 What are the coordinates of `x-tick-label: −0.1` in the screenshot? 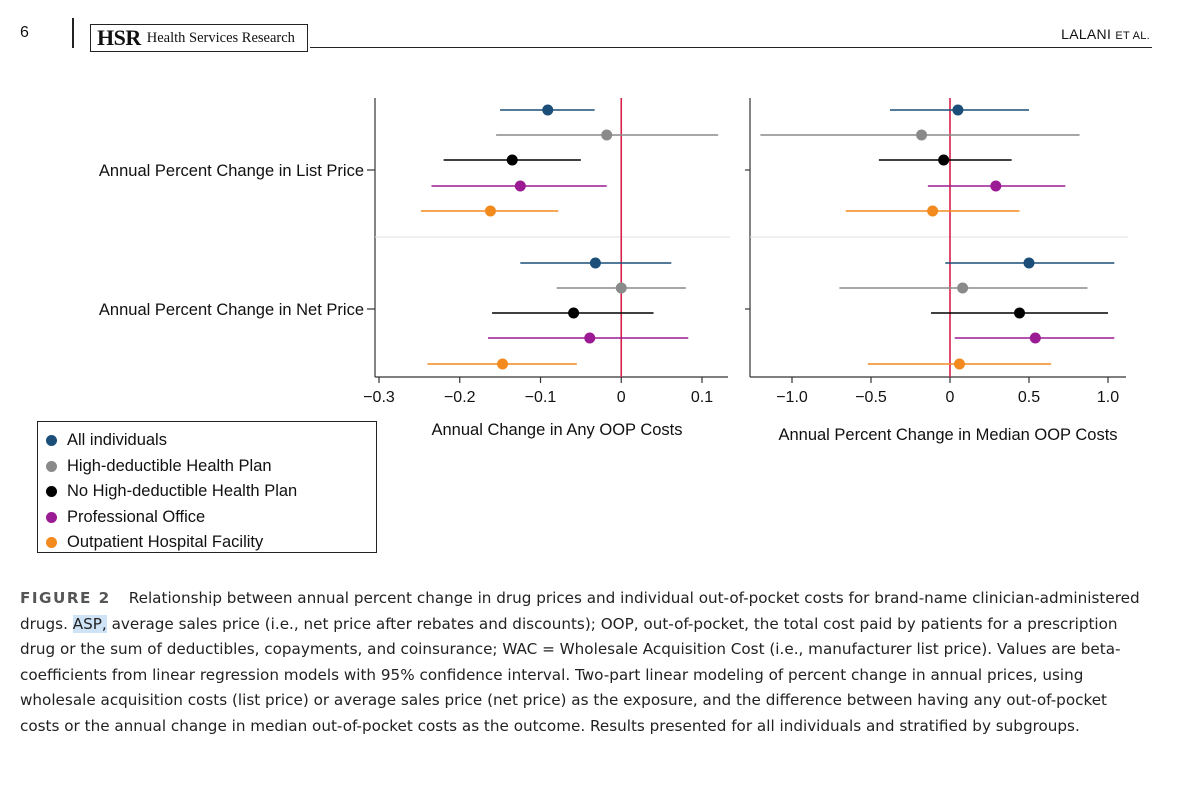 It's located at (541, 397).